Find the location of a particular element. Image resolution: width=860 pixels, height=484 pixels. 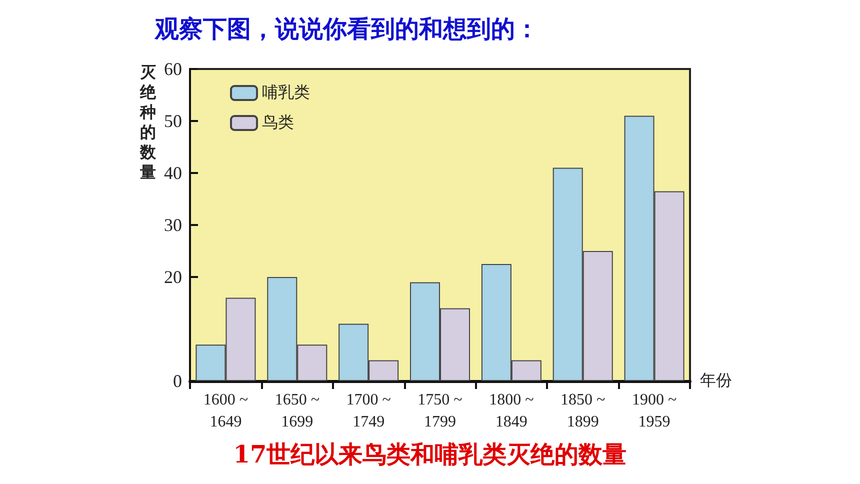

legend-label: 鸟类 is located at coordinates (278, 123).